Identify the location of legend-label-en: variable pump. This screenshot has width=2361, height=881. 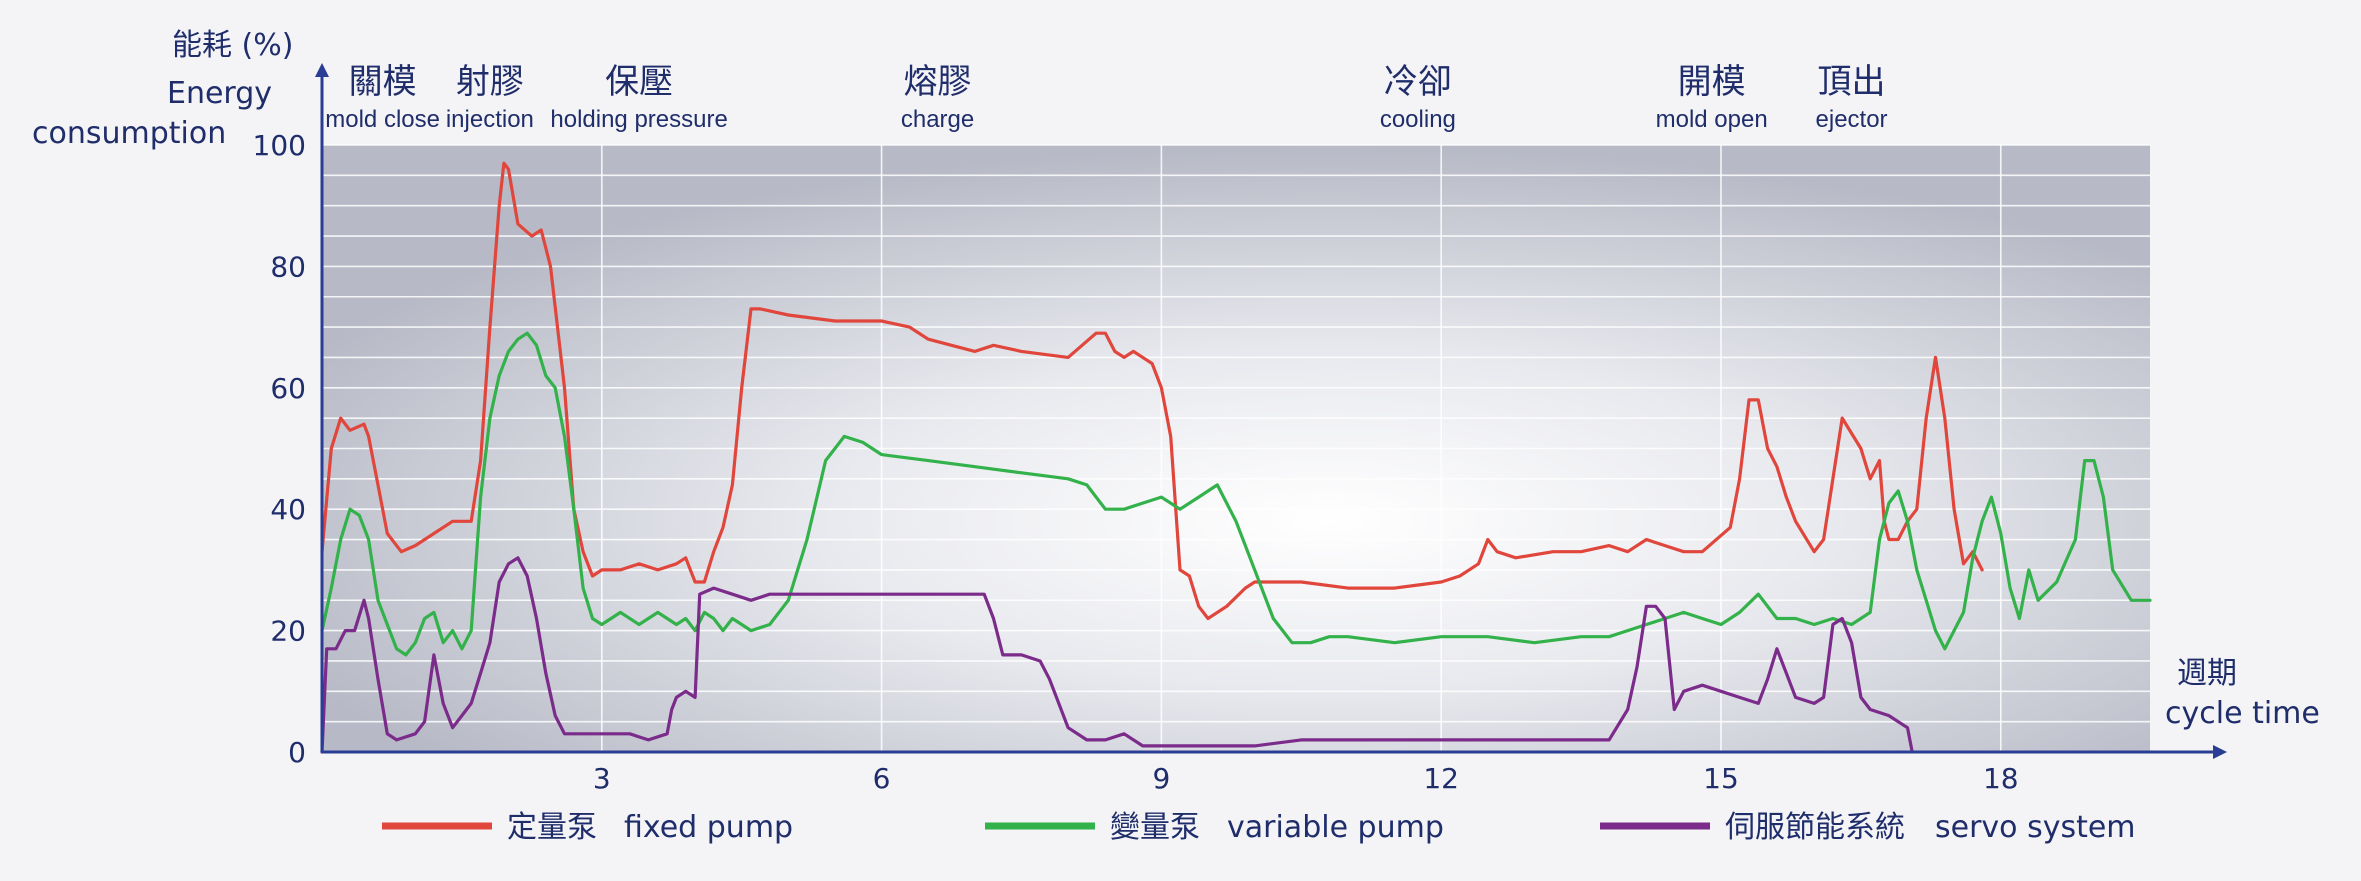
(1335, 827).